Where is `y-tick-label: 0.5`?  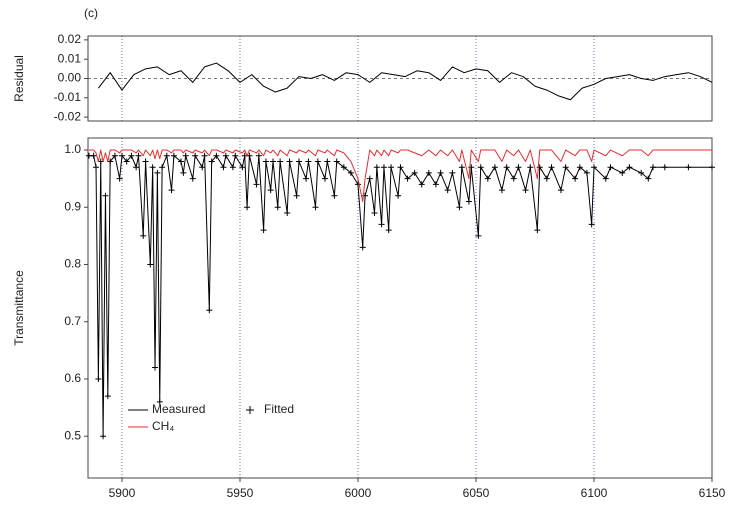 y-tick-label: 0.5 is located at coordinates (72, 435).